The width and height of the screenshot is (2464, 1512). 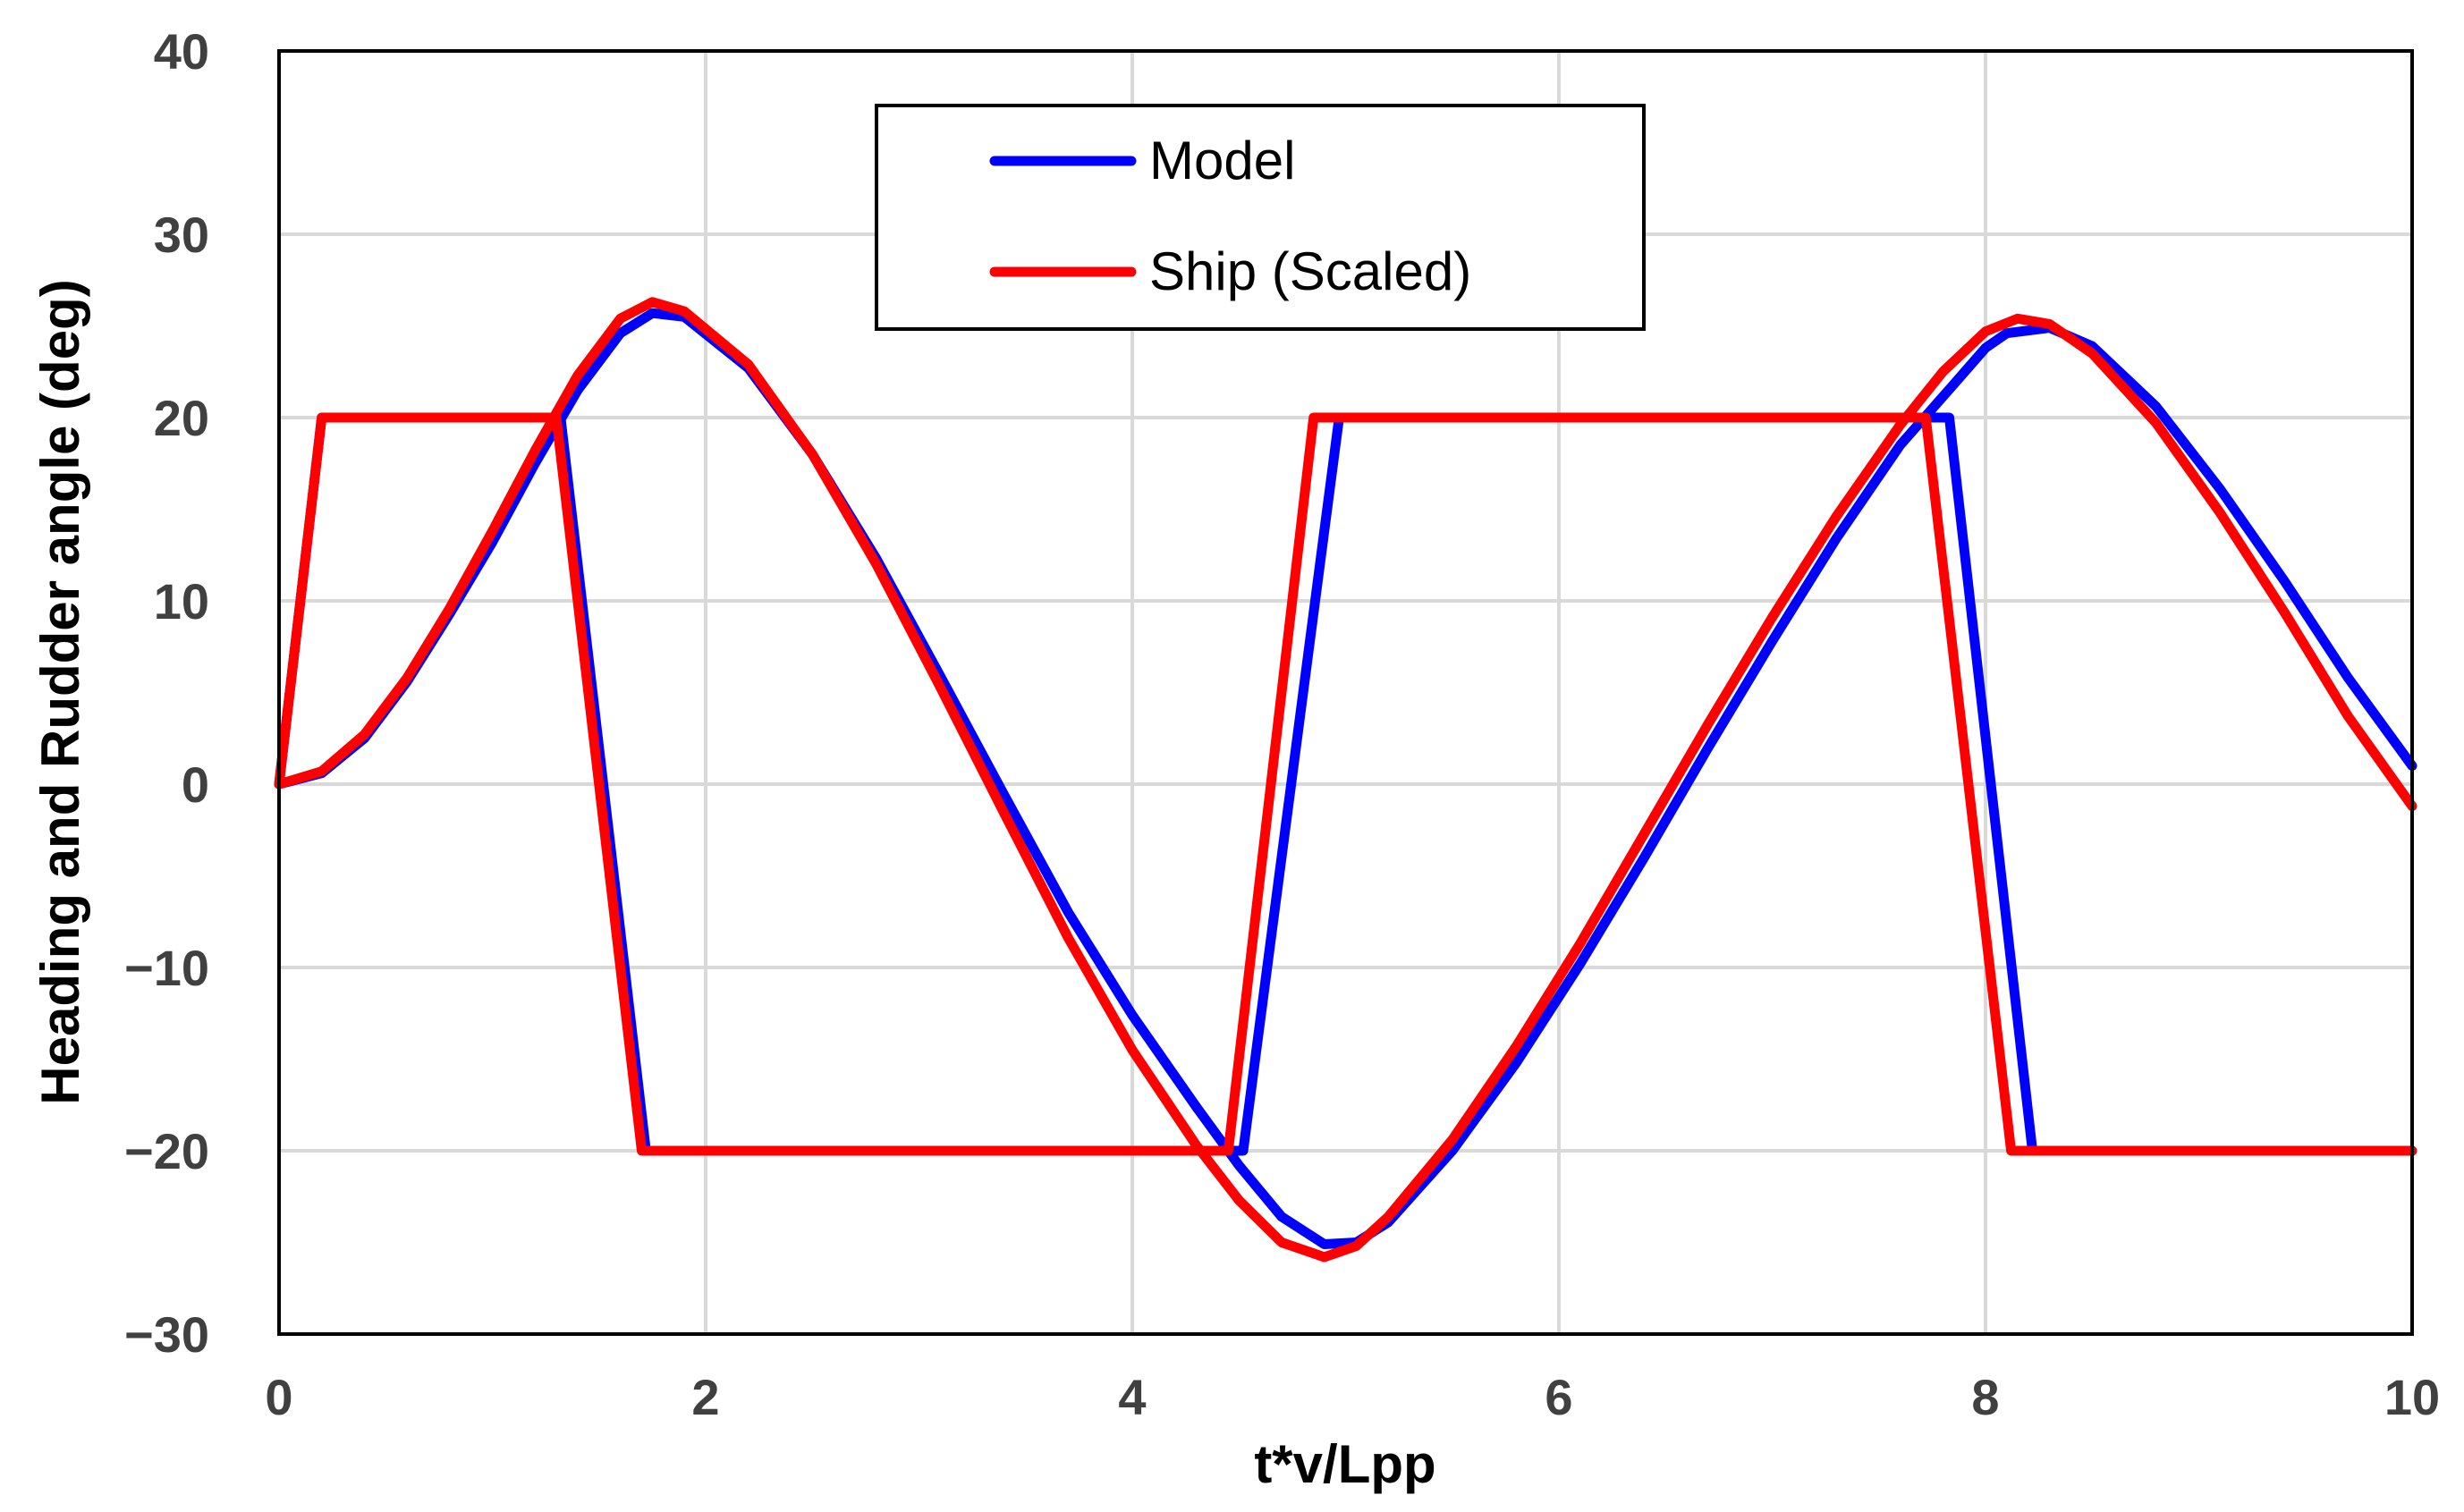 What do you see at coordinates (1310, 271) in the screenshot?
I see `legend-label-ship: Ship (Scaled)` at bounding box center [1310, 271].